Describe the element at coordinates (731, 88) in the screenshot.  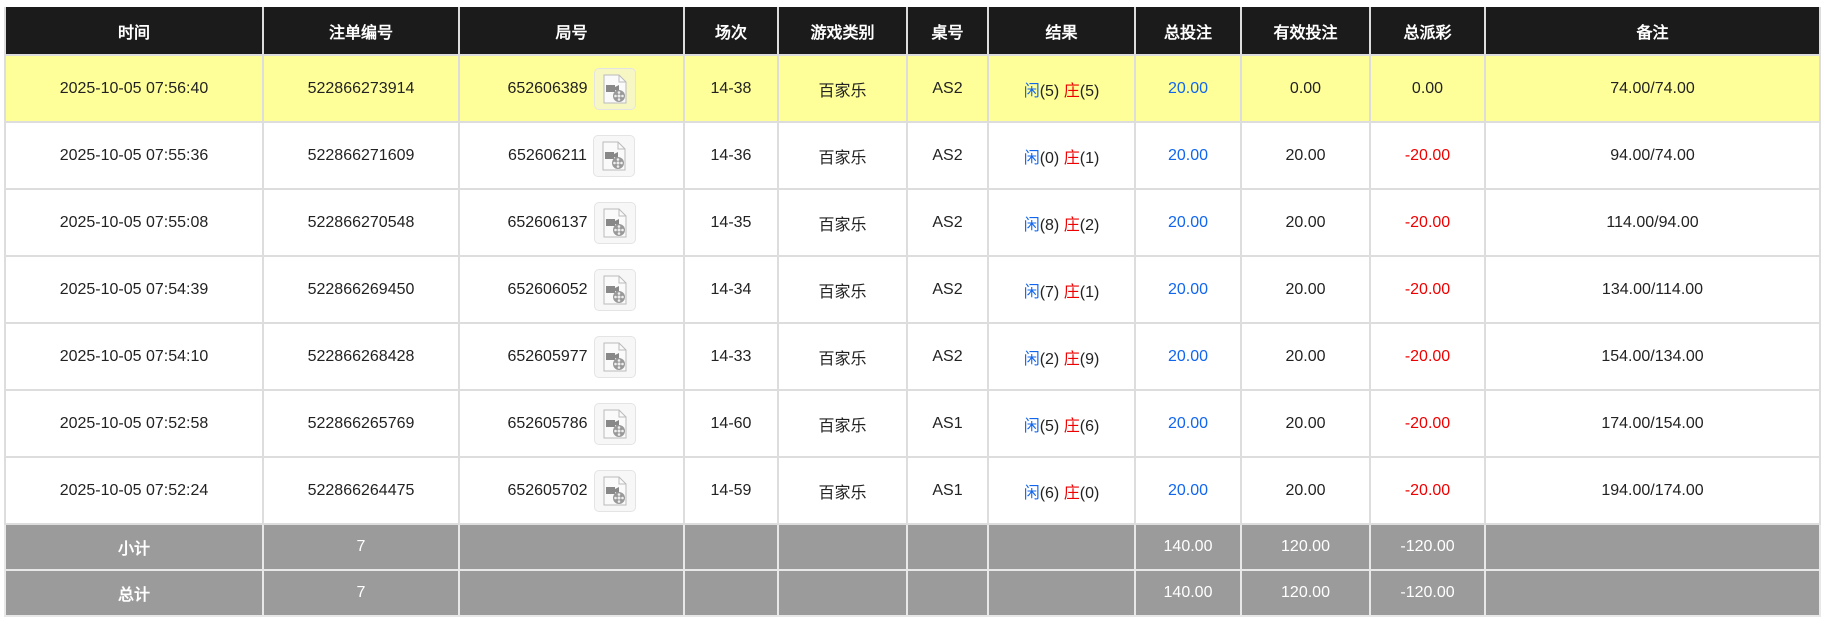
I see `session-cell: 14-38` at that location.